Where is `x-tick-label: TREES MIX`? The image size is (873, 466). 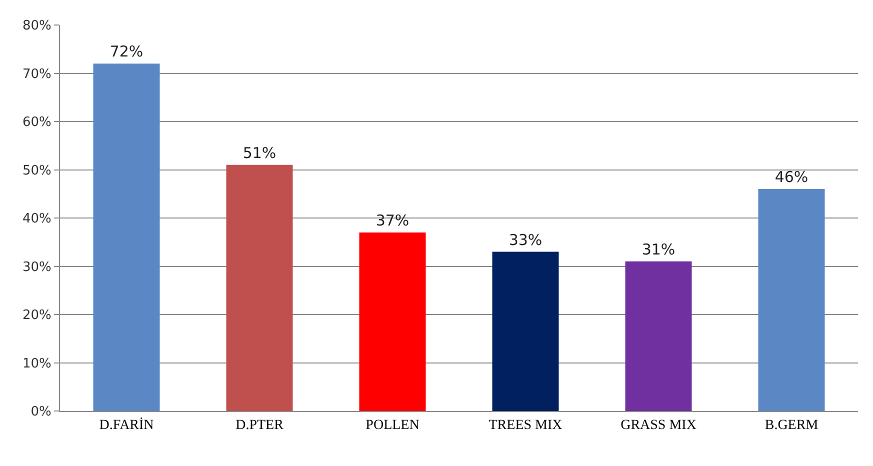
x-tick-label: TREES MIX is located at coordinates (525, 425).